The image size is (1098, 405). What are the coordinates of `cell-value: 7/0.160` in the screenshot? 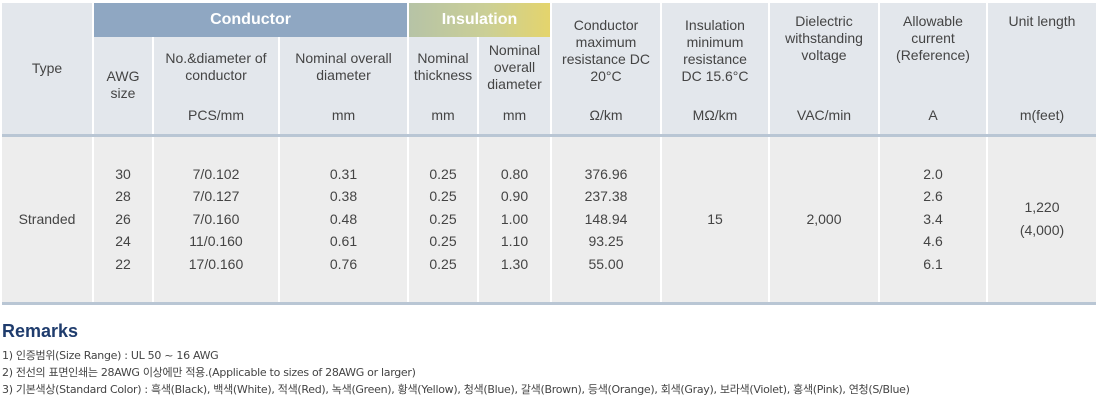 It's located at (216, 218).